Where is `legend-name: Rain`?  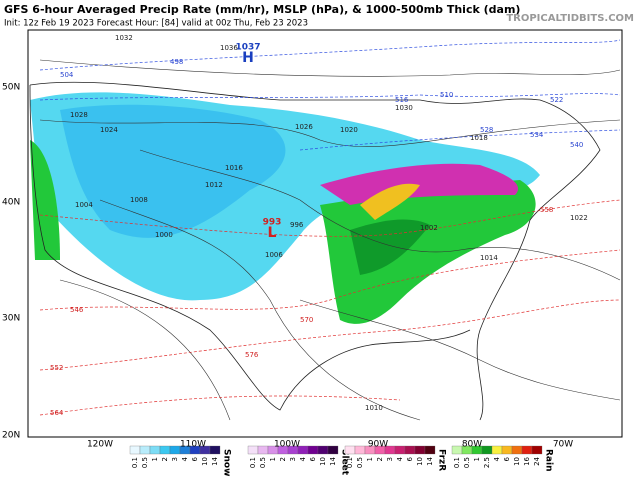 legend-name: Rain is located at coordinates (549, 460).